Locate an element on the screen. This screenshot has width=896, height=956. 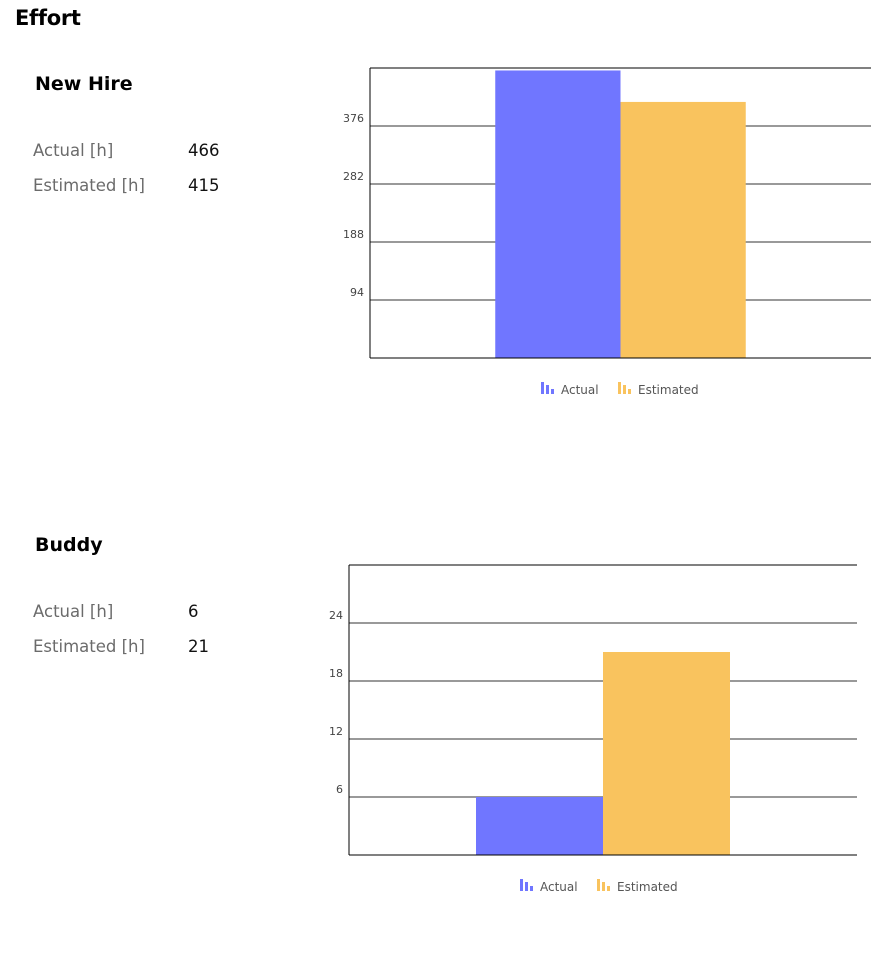
actual-hours-value: 6 is located at coordinates (193, 611).